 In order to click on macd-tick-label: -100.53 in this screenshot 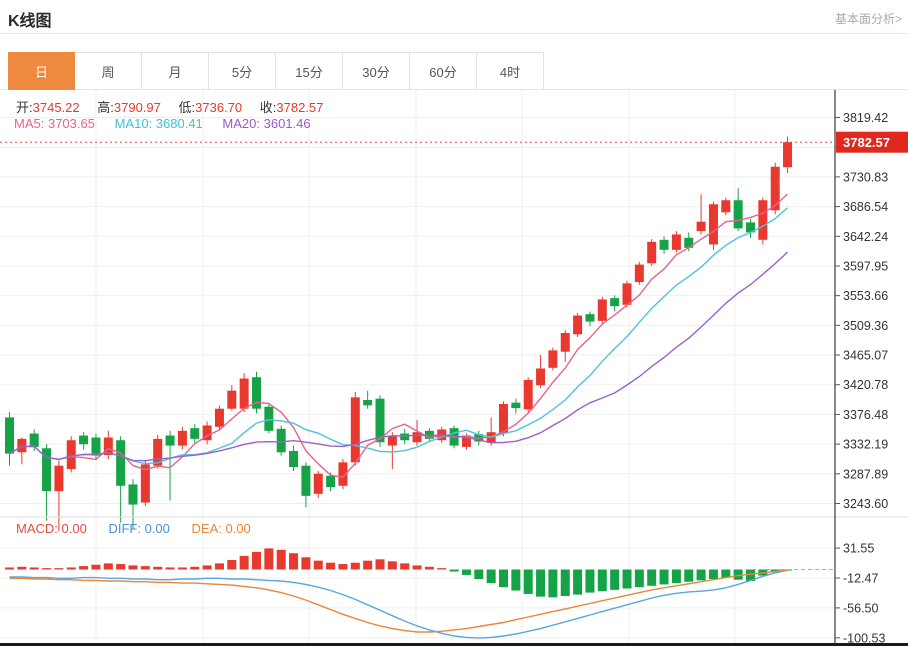, I will do `click(864, 638)`.